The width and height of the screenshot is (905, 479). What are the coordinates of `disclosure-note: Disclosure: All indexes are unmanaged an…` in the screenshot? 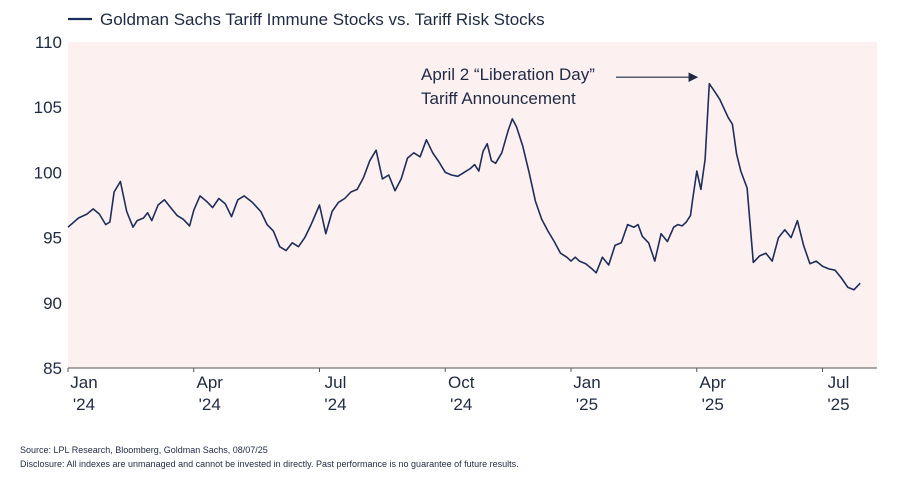 It's located at (269, 464).